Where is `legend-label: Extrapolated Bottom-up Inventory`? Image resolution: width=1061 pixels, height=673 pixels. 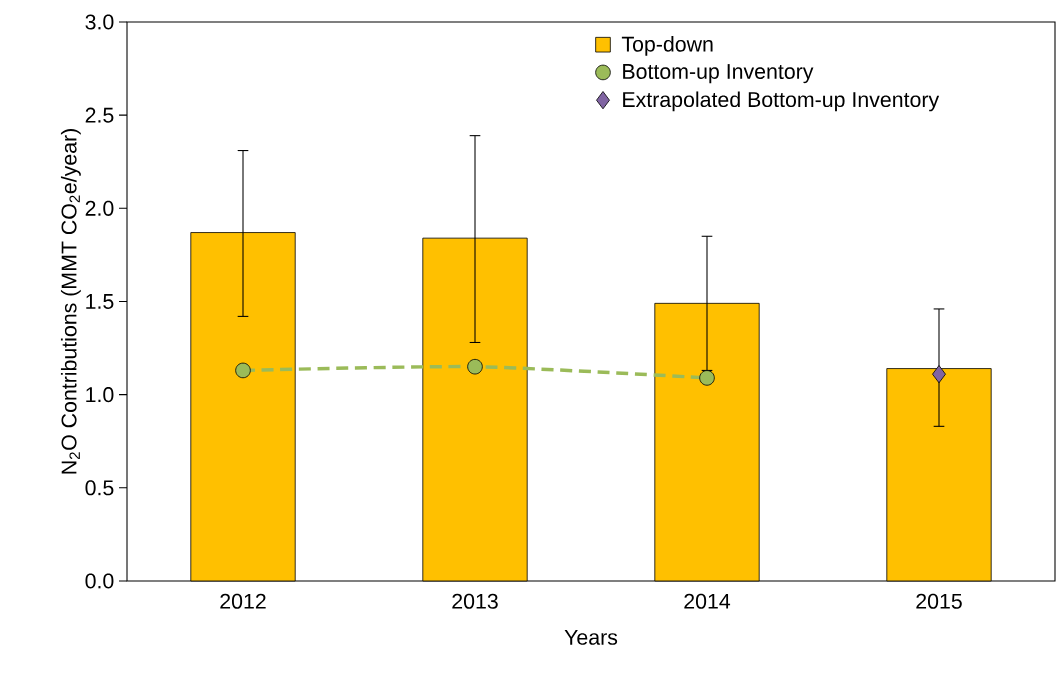 legend-label: Extrapolated Bottom-up Inventory is located at coordinates (781, 101).